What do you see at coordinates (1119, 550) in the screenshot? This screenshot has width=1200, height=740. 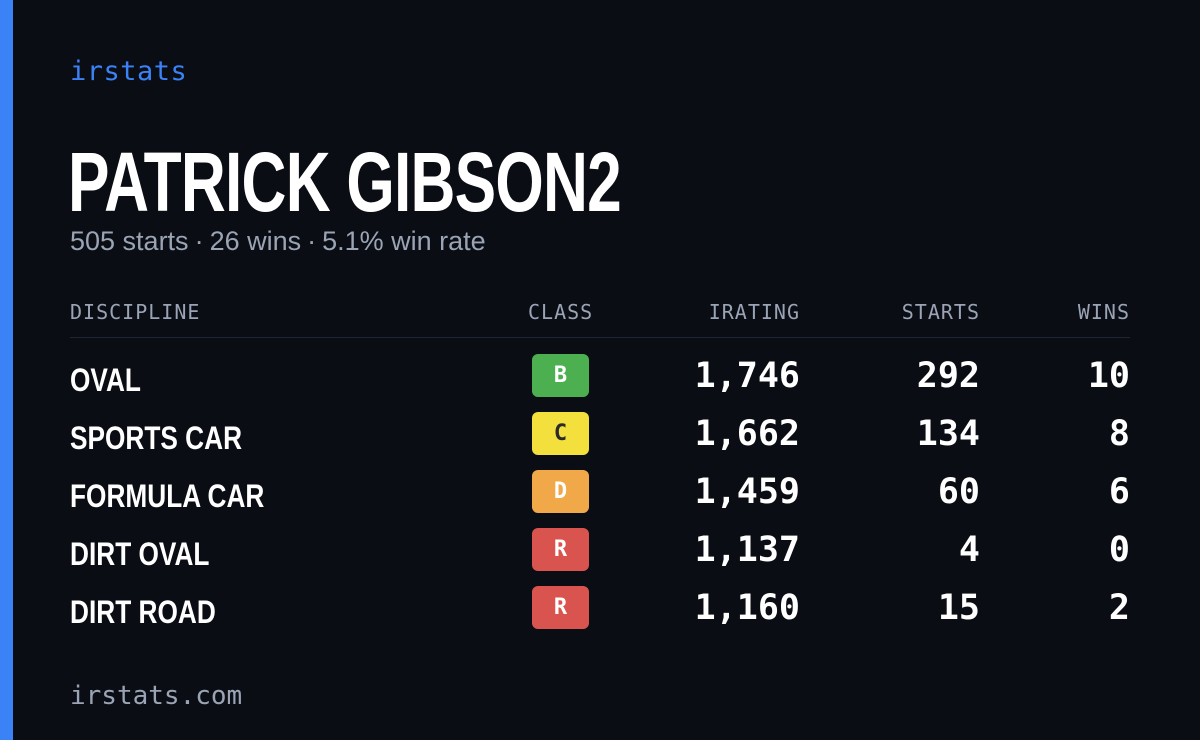 I see `wins-value: 0` at bounding box center [1119, 550].